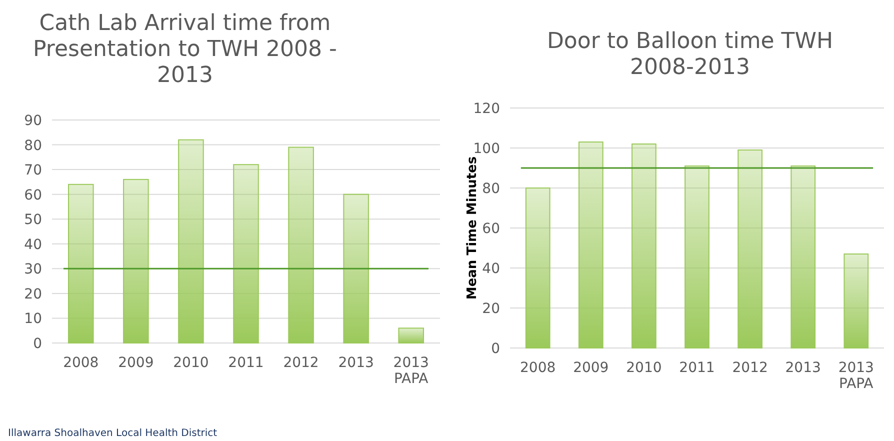 The width and height of the screenshot is (894, 441). Describe the element at coordinates (486, 149) in the screenshot. I see `y-tick-label: 100` at that location.